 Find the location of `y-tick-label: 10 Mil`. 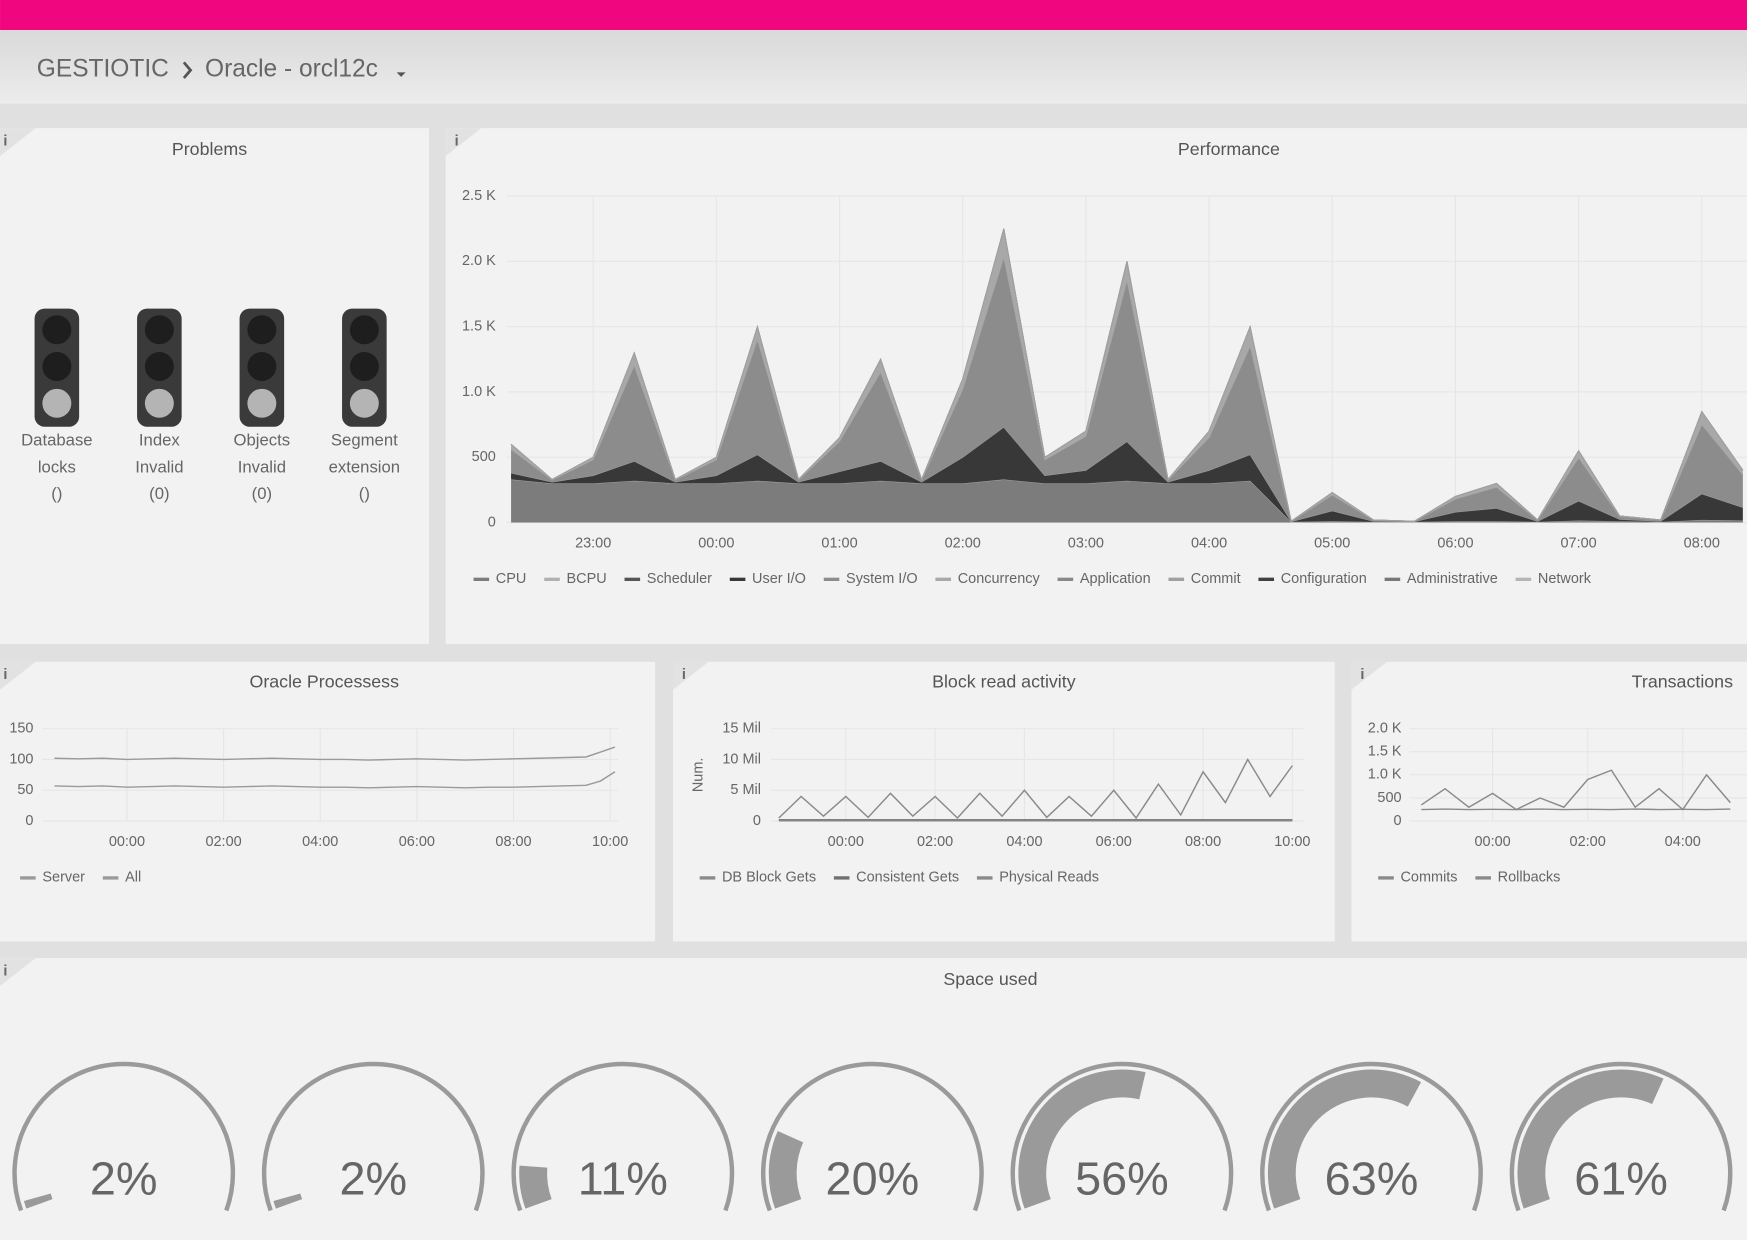

y-tick-label: 10 Mil is located at coordinates (741, 759).